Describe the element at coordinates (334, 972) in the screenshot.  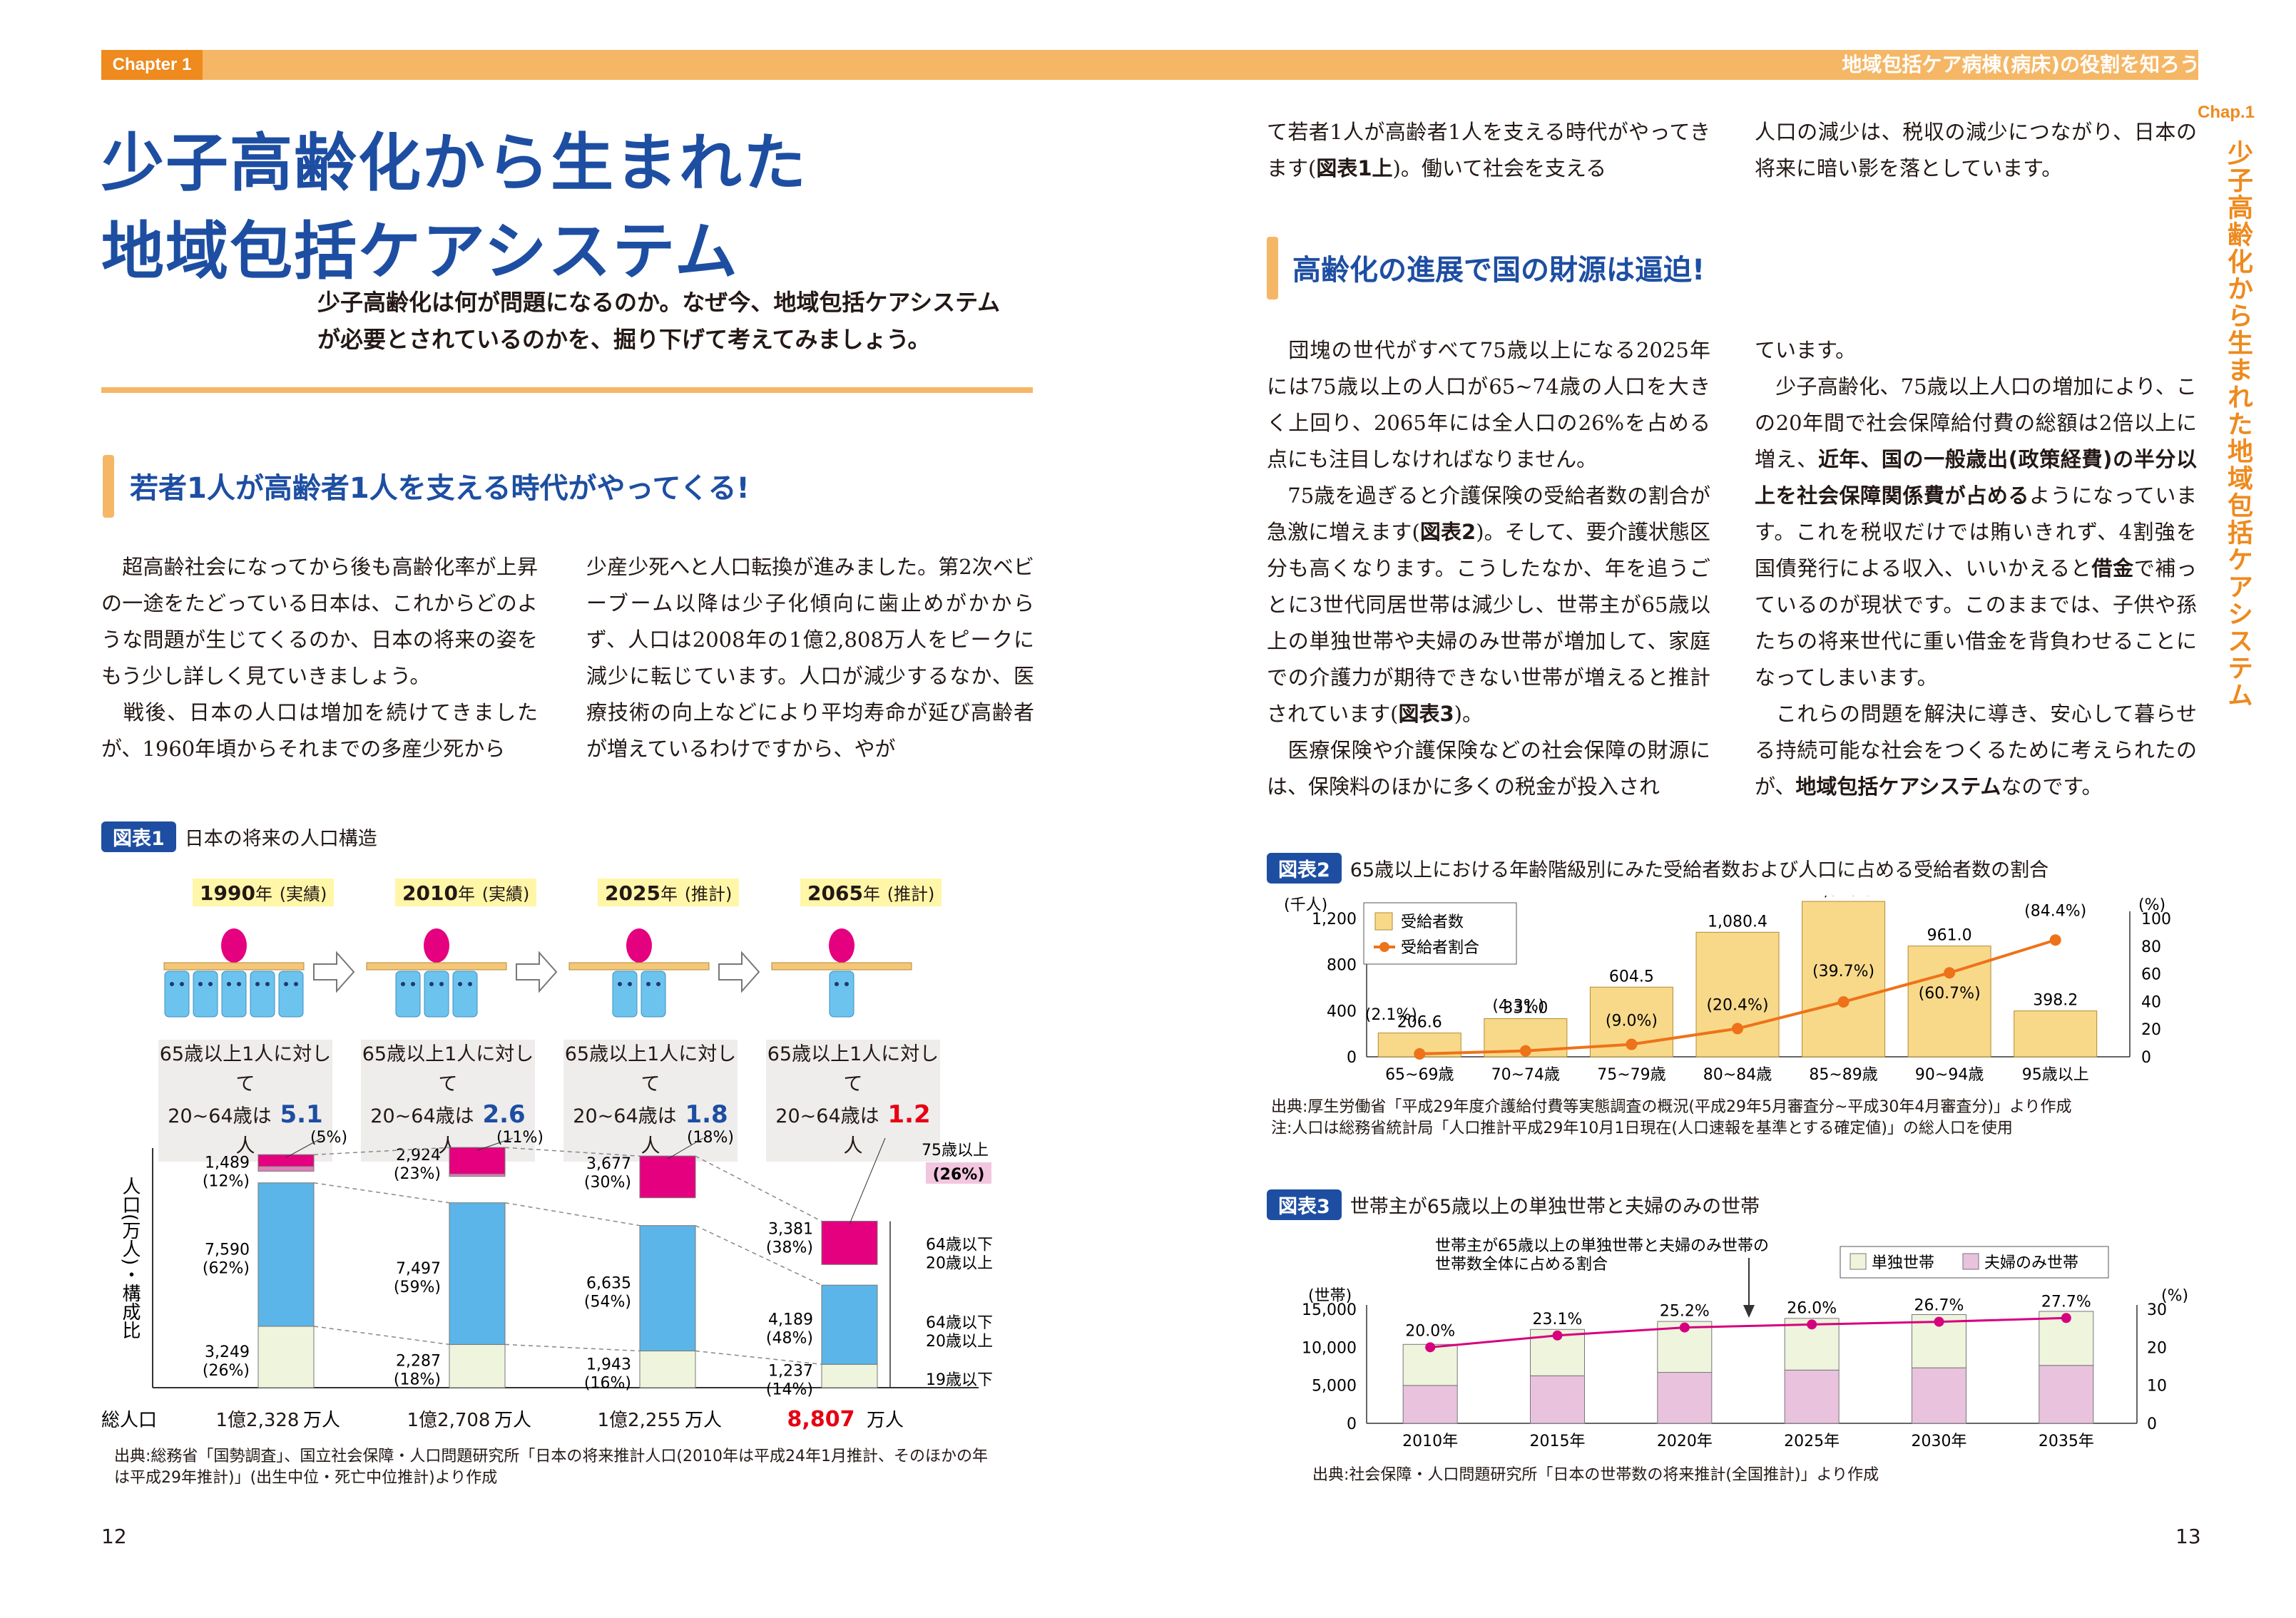
I see `arrow-shape` at that location.